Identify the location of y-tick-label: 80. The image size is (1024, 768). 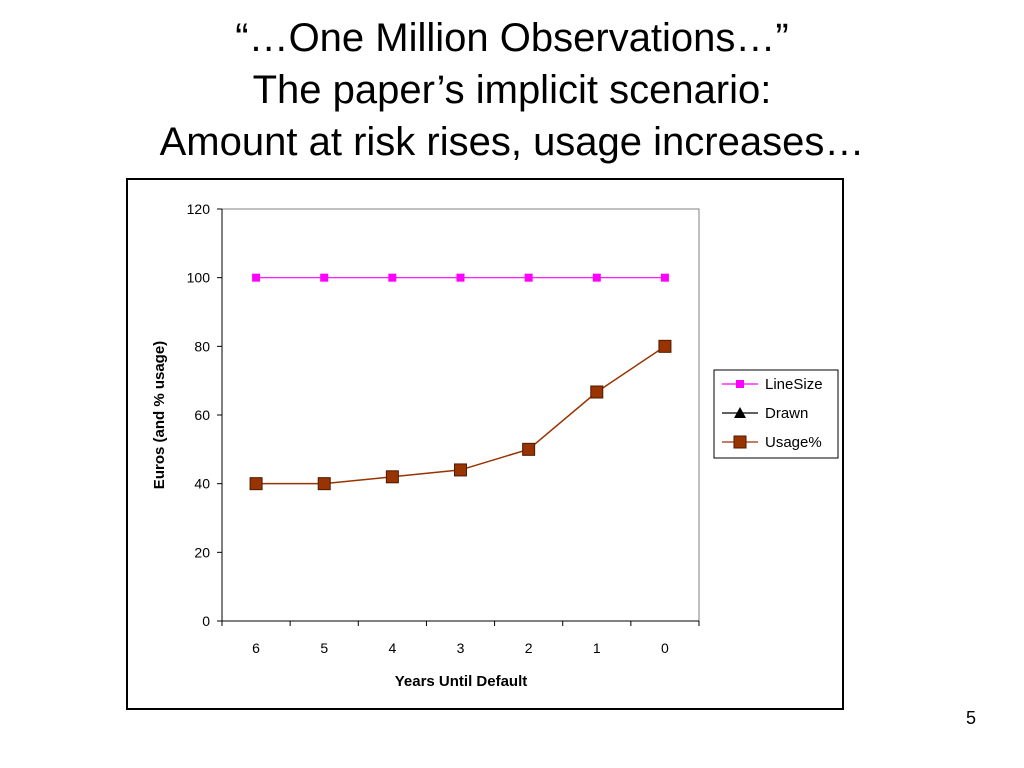
(202, 346).